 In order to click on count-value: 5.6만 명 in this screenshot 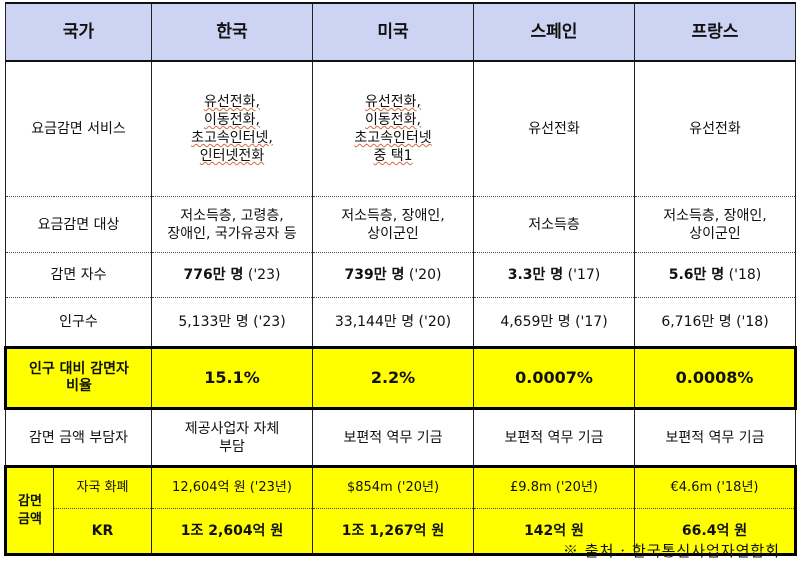, I will do `click(696, 275)`.